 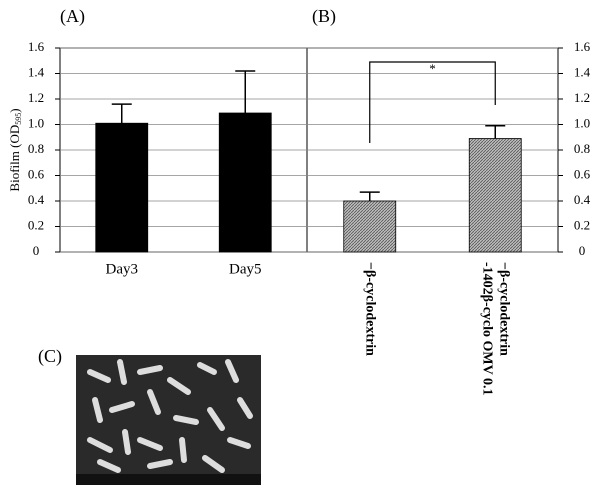 I want to click on y-axis-label: Biofilm (OD595), so click(x=15, y=149).